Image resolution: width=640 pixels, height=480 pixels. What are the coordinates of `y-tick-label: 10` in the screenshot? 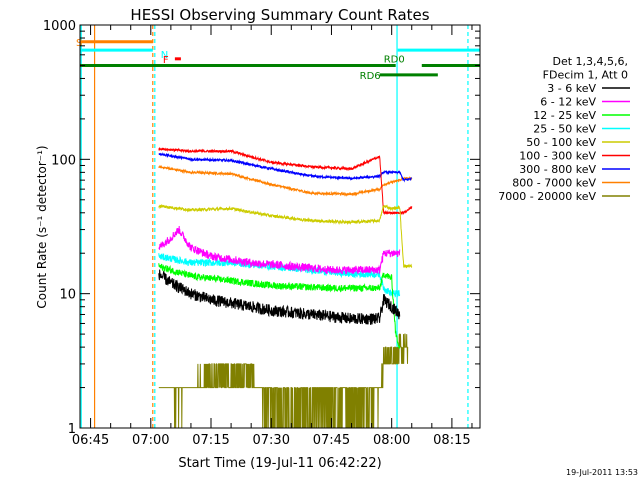 It's located at (67, 295).